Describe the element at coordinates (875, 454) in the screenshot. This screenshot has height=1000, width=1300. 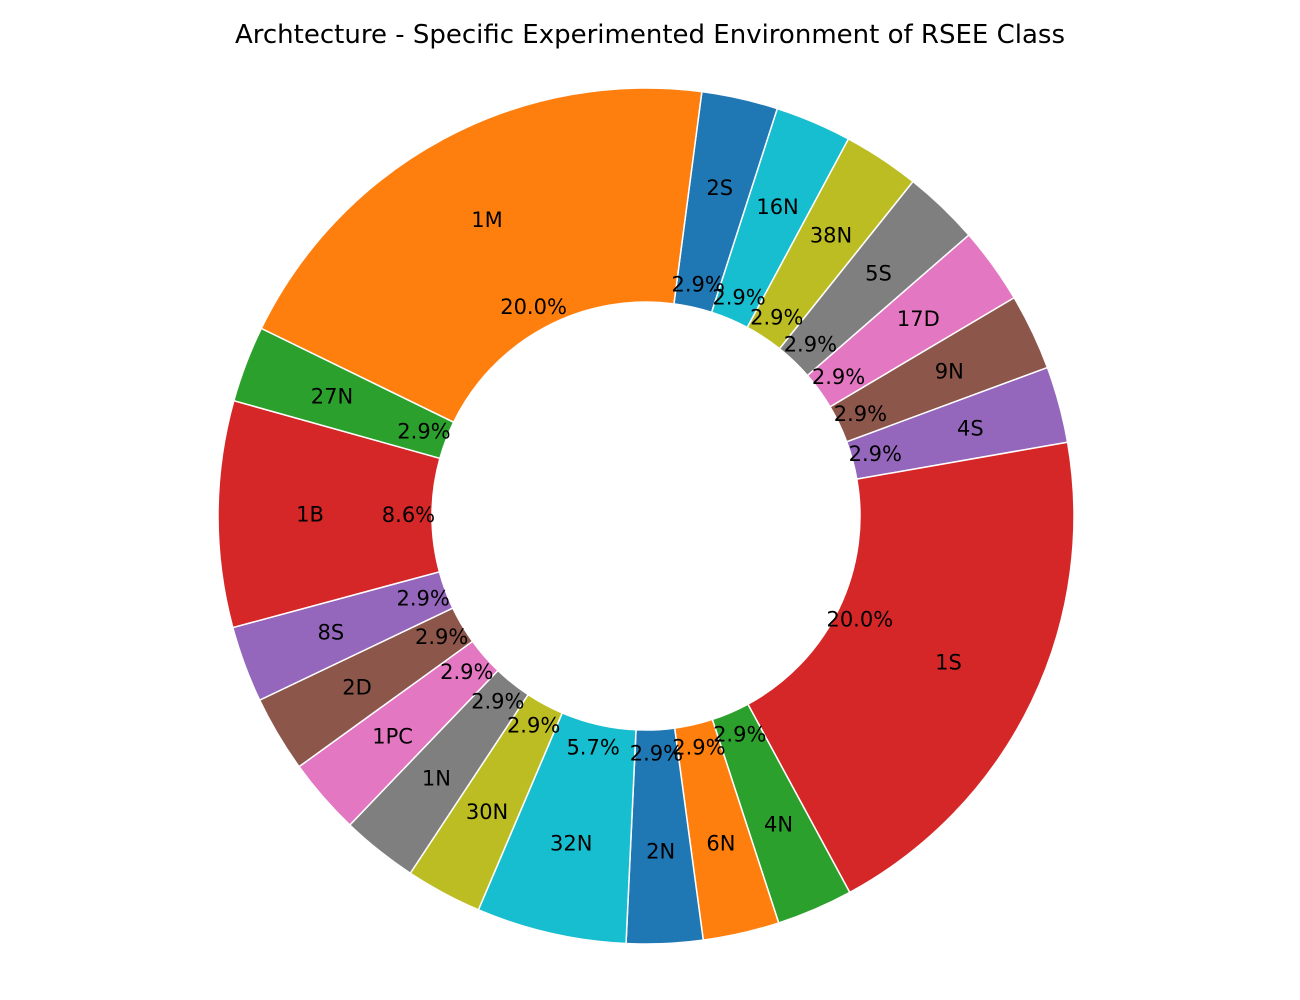
I see `slice-pct-4s-6: 2.9%` at that location.